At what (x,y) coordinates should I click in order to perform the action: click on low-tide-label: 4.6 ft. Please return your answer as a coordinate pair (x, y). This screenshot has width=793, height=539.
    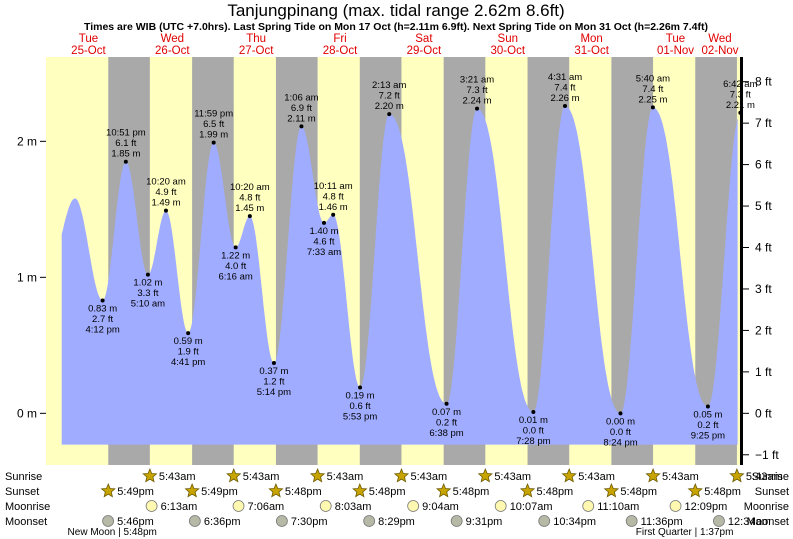
    Looking at the image, I should click on (323, 241).